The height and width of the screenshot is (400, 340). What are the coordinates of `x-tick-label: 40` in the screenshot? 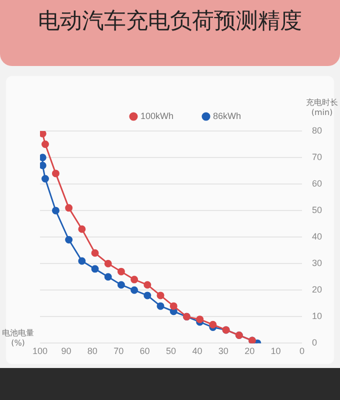 It's located at (197, 351).